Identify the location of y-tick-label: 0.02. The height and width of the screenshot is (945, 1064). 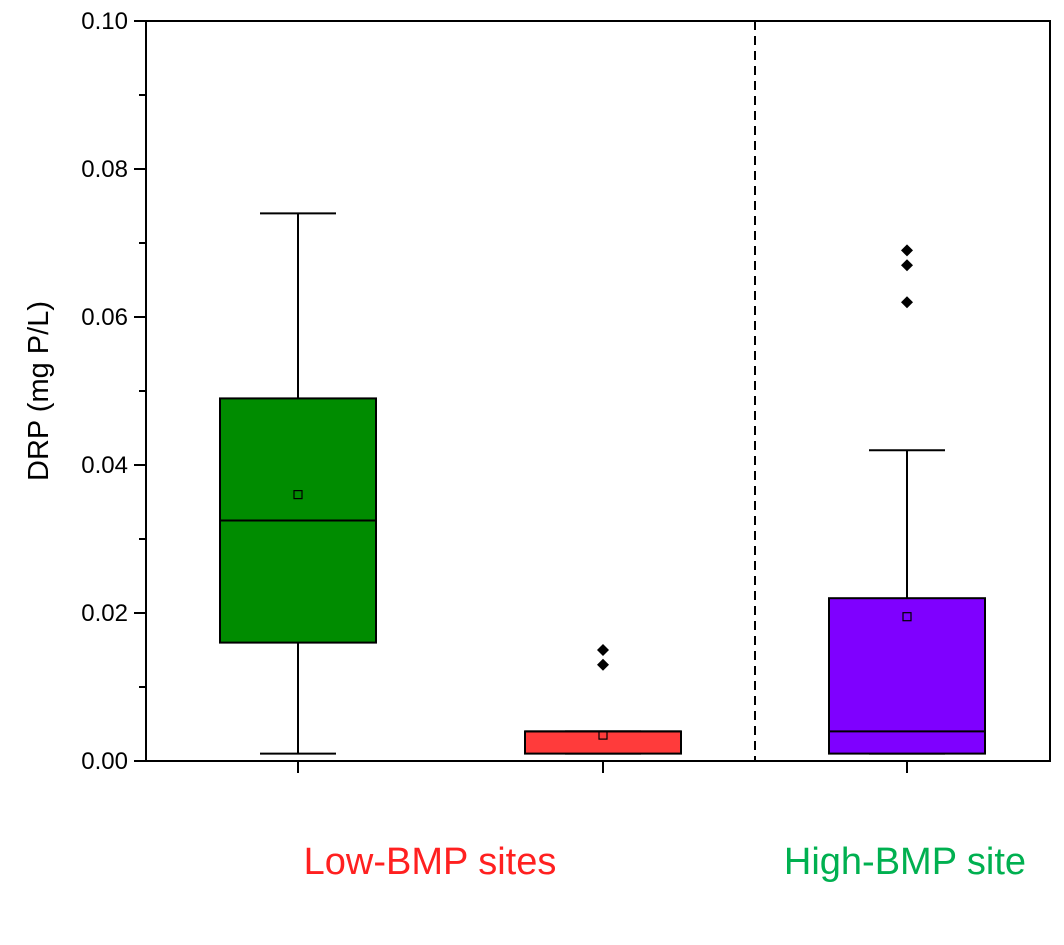
(104, 613).